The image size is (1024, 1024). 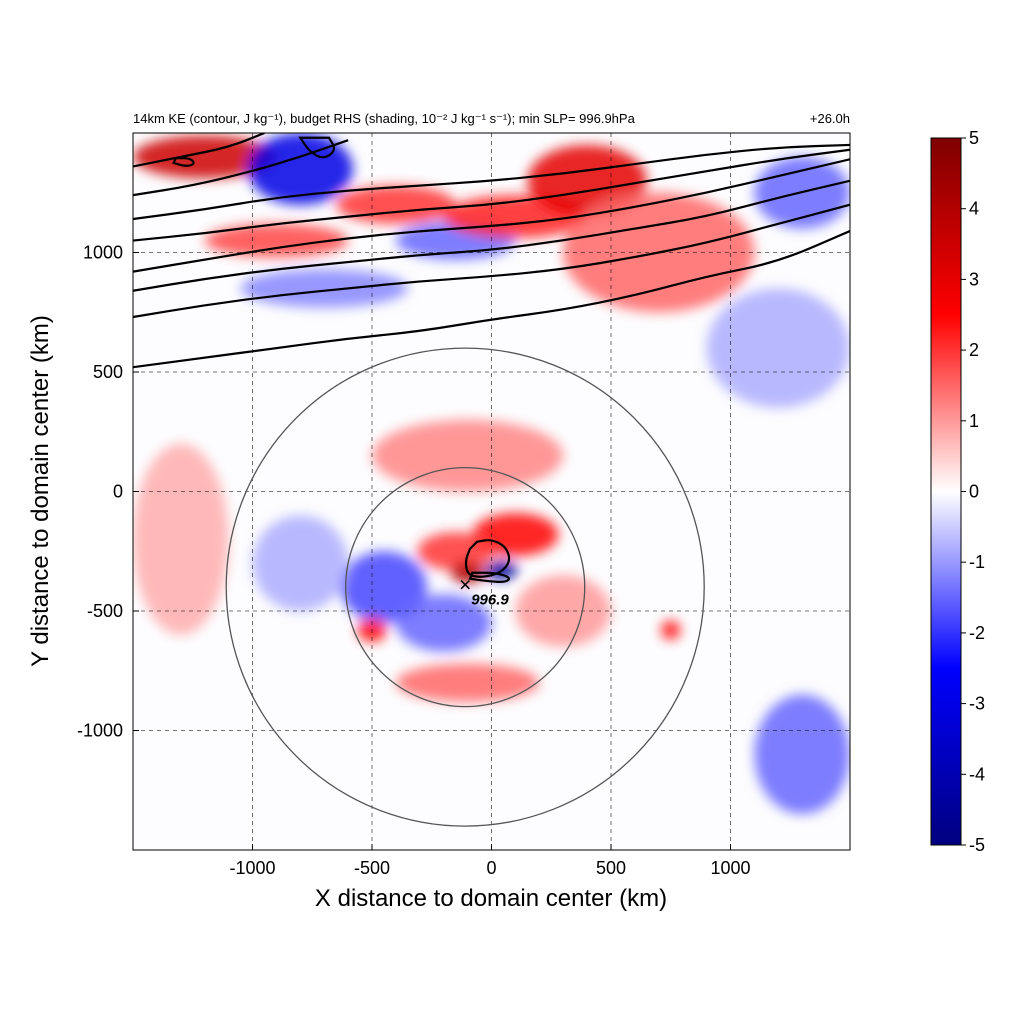 What do you see at coordinates (974, 421) in the screenshot?
I see `colorbar-tick-label: 1` at bounding box center [974, 421].